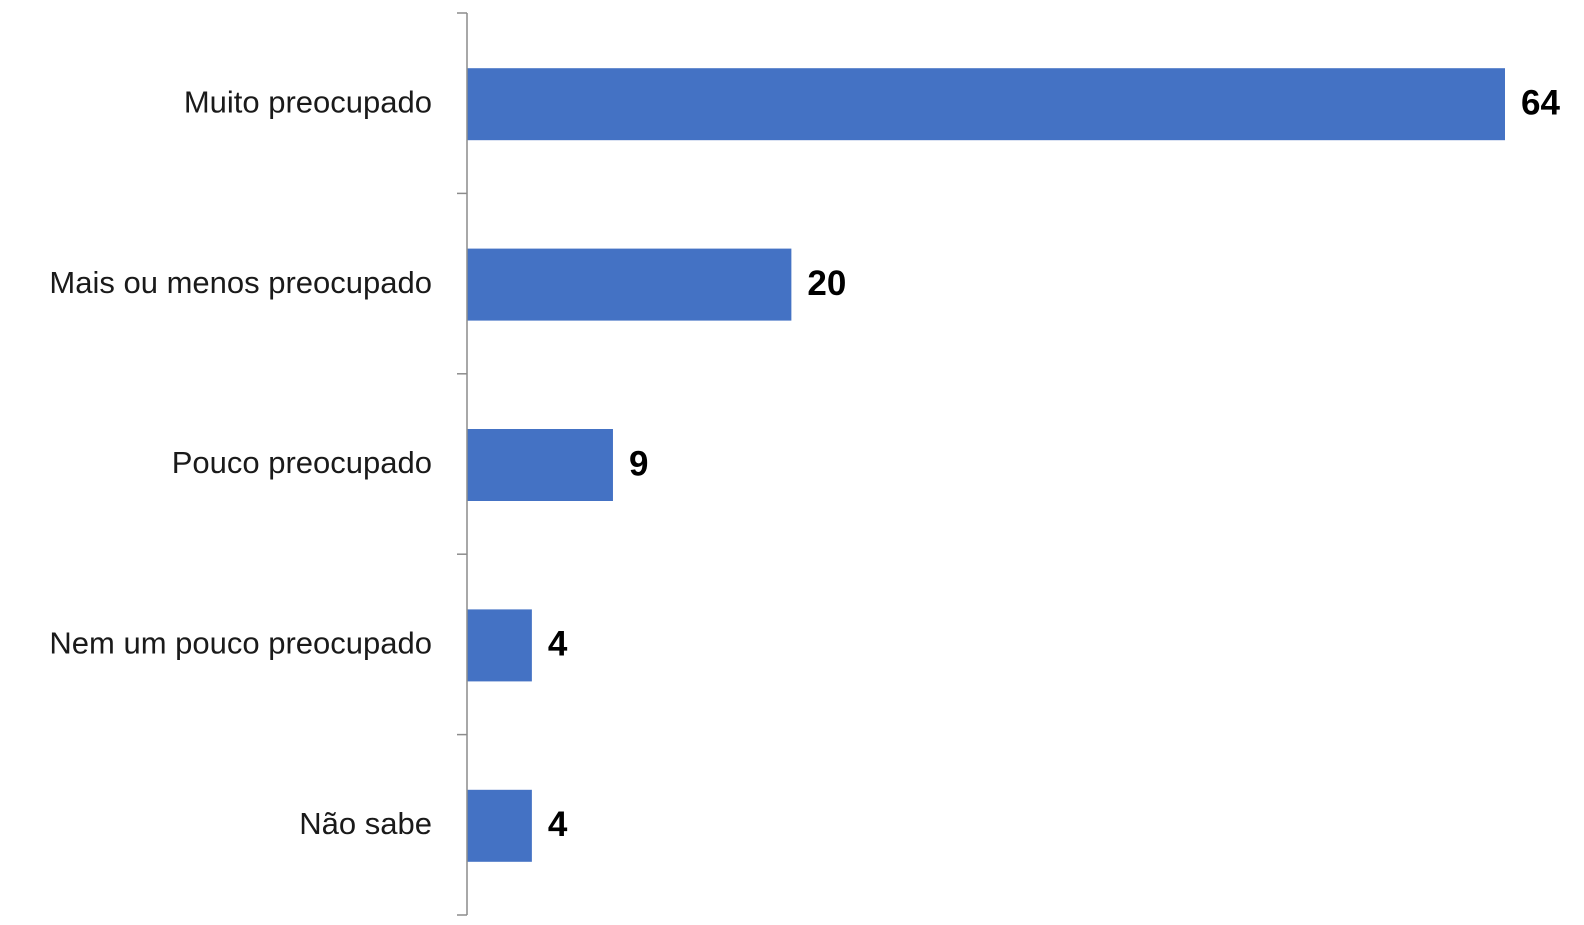  I want to click on category-label-4: Não sabe, so click(365, 823).